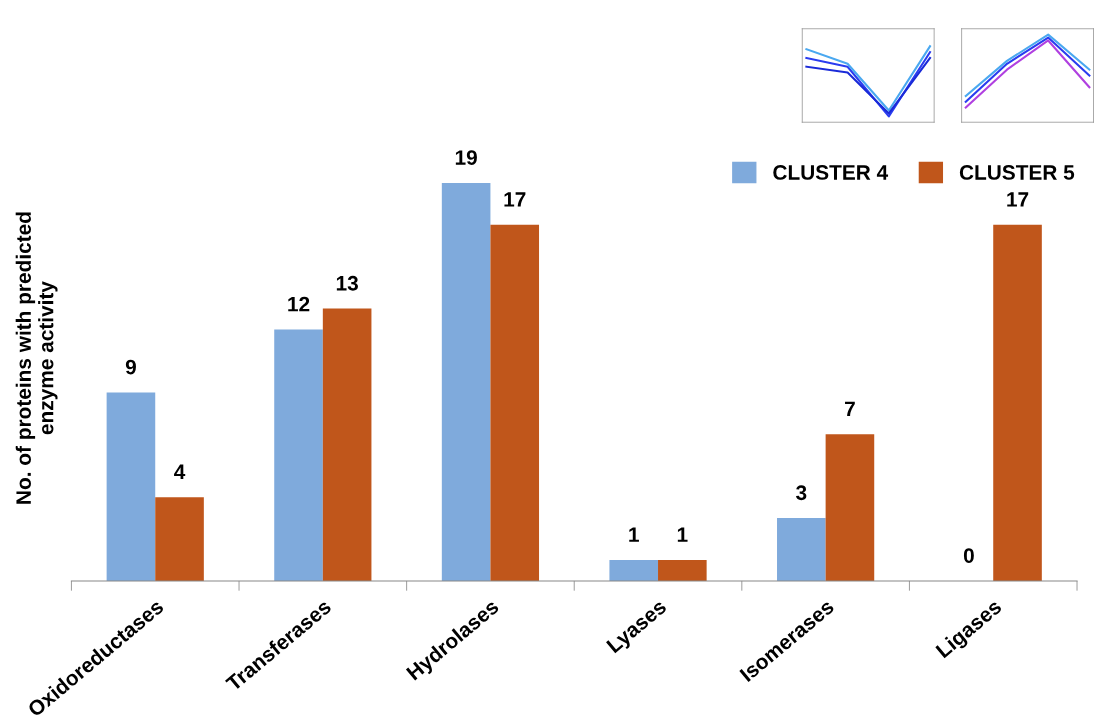 This screenshot has width=1099, height=719. I want to click on legend-label: CLUSTER 5, so click(1017, 172).